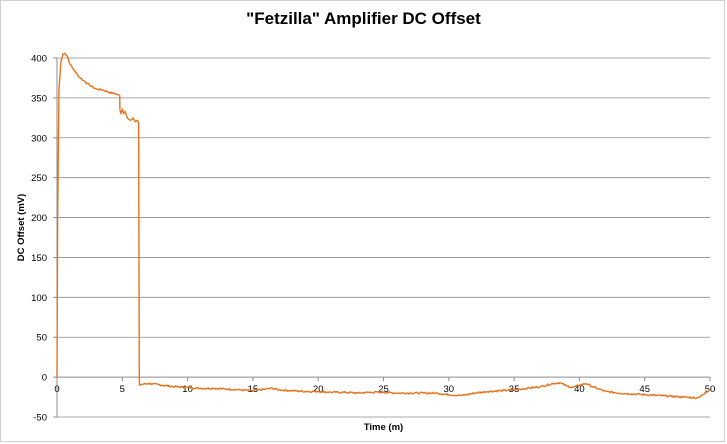  What do you see at coordinates (21, 228) in the screenshot?
I see `y-axis-title: DC Offset (mV)` at bounding box center [21, 228].